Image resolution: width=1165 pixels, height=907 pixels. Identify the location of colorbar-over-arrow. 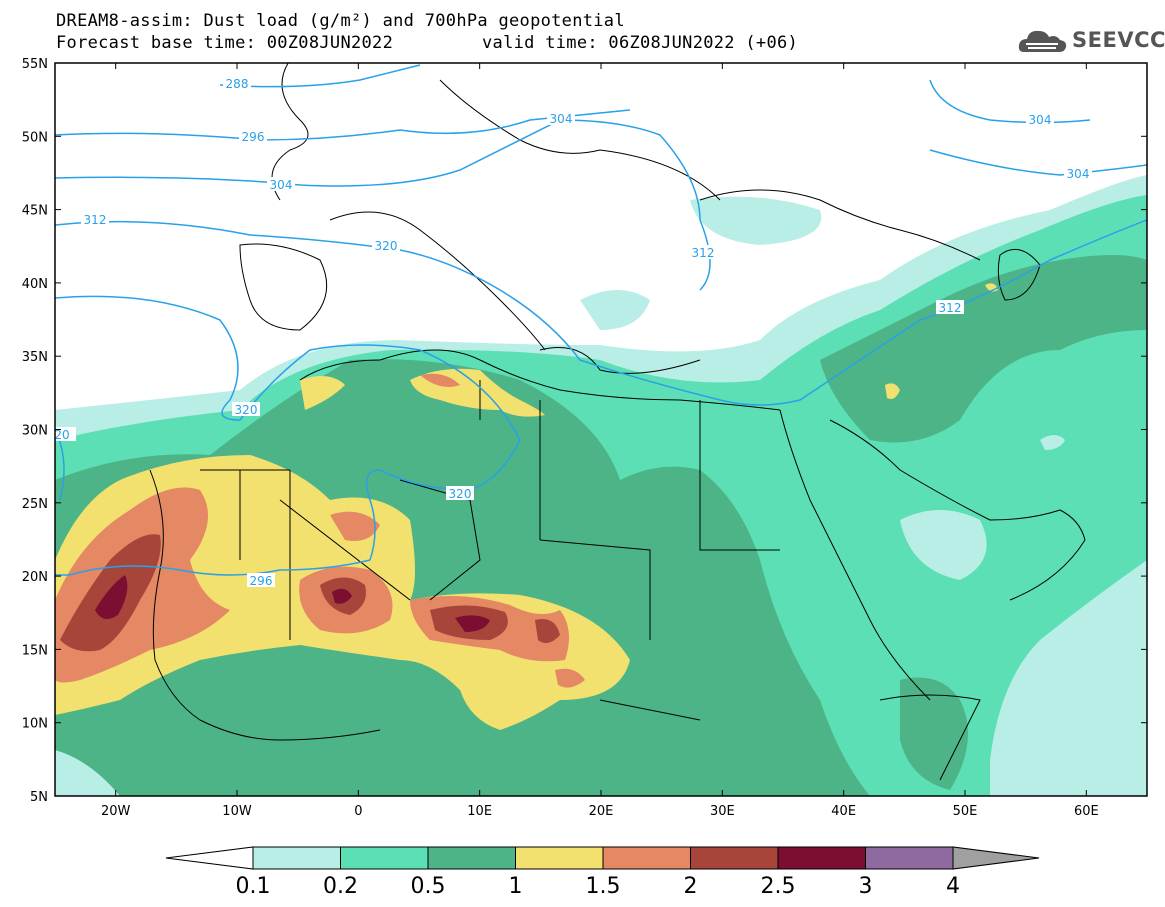
(996, 858).